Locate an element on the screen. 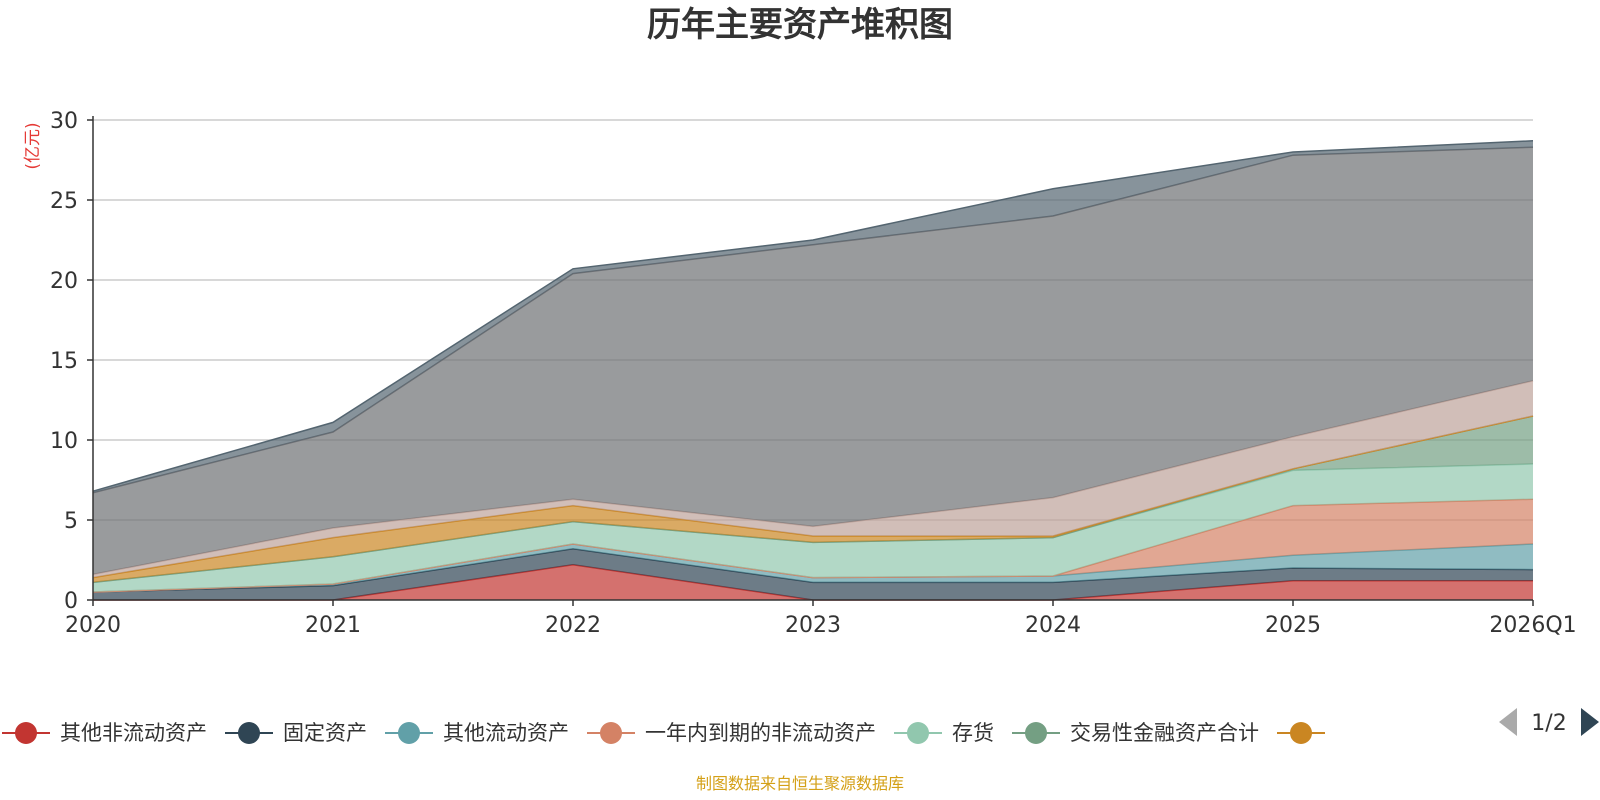 The width and height of the screenshot is (1600, 800). y-tick-label: 5 is located at coordinates (71, 521).